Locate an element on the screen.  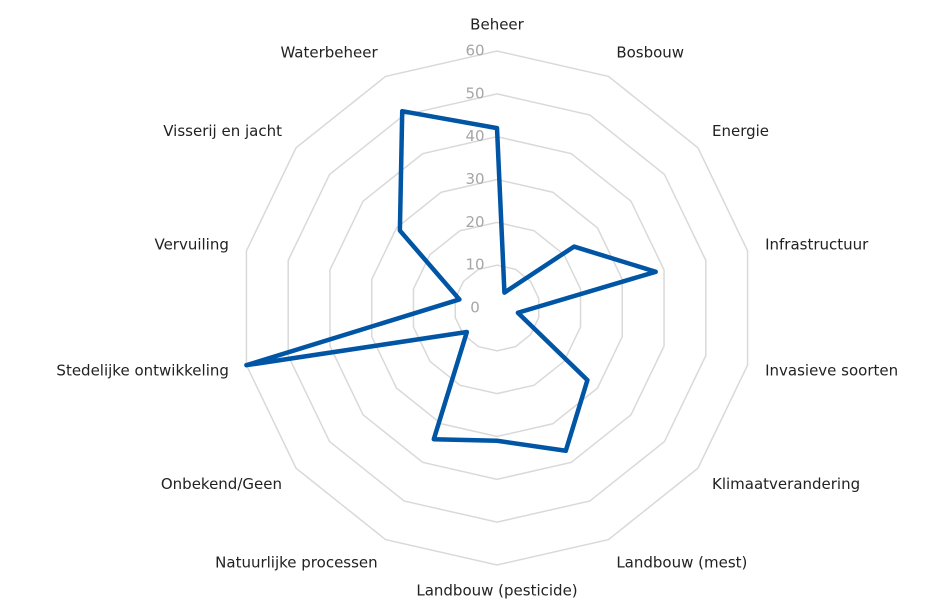
category-label: Infrastructuur is located at coordinates (817, 245).